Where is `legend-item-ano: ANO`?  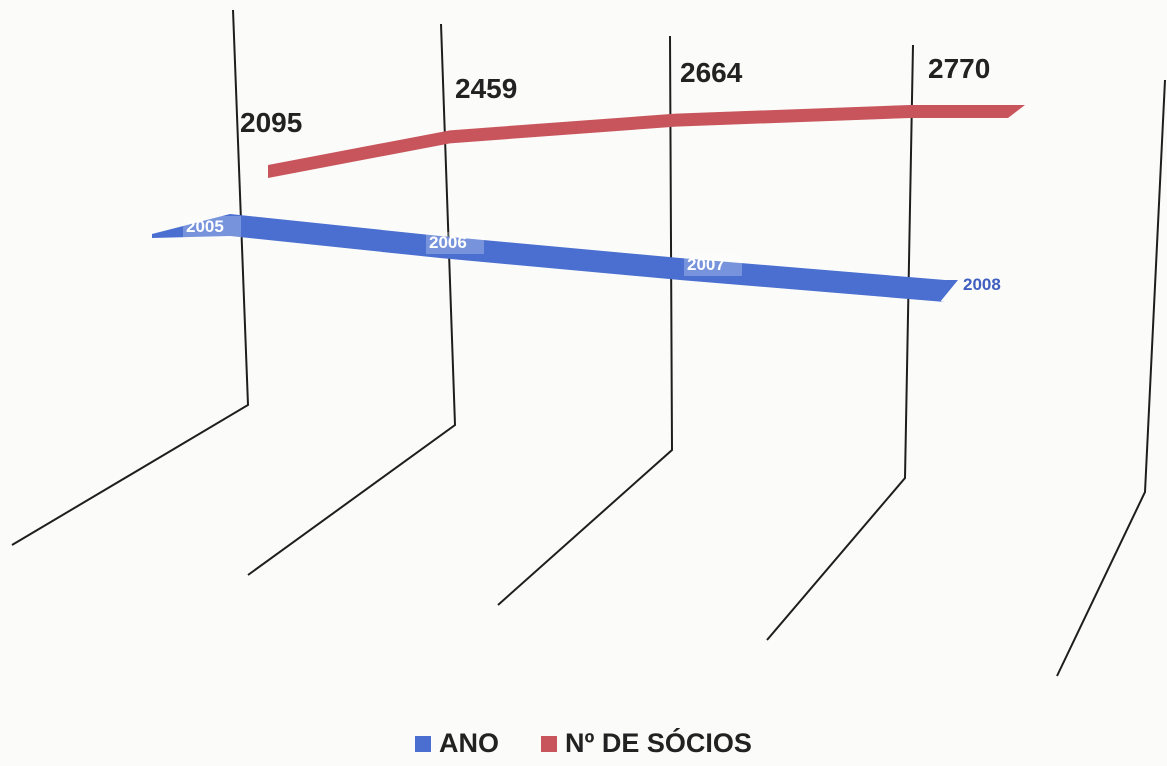 legend-item-ano: ANO is located at coordinates (457, 743).